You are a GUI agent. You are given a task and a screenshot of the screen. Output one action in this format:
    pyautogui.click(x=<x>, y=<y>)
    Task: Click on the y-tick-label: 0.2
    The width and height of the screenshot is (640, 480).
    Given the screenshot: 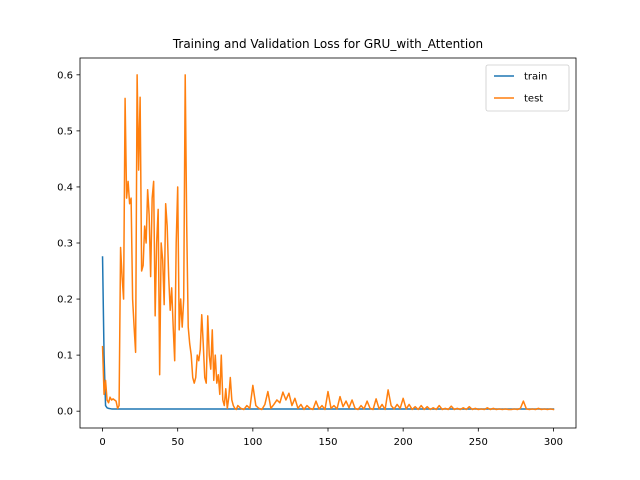 What is the action you would take?
    pyautogui.click(x=65, y=300)
    